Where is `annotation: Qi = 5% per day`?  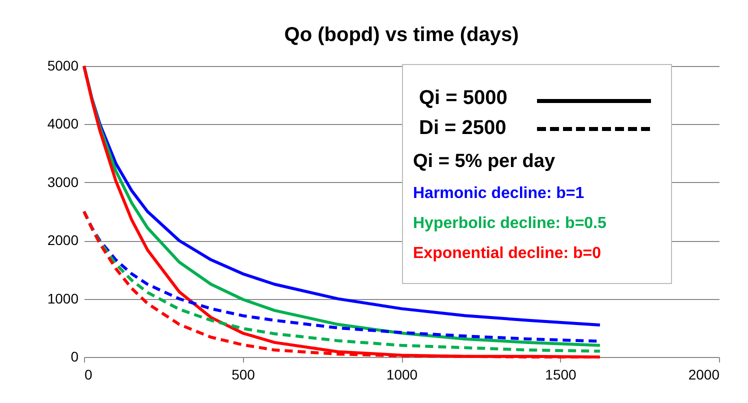
annotation: Qi = 5% per day is located at coordinates (484, 162).